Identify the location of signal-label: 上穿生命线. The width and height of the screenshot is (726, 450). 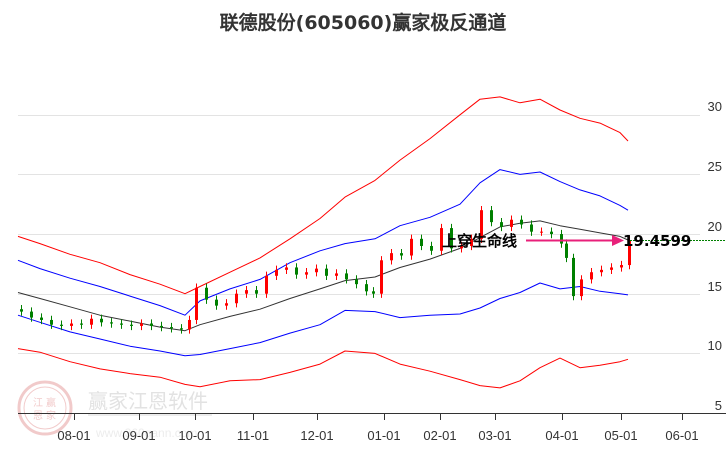
(479, 241).